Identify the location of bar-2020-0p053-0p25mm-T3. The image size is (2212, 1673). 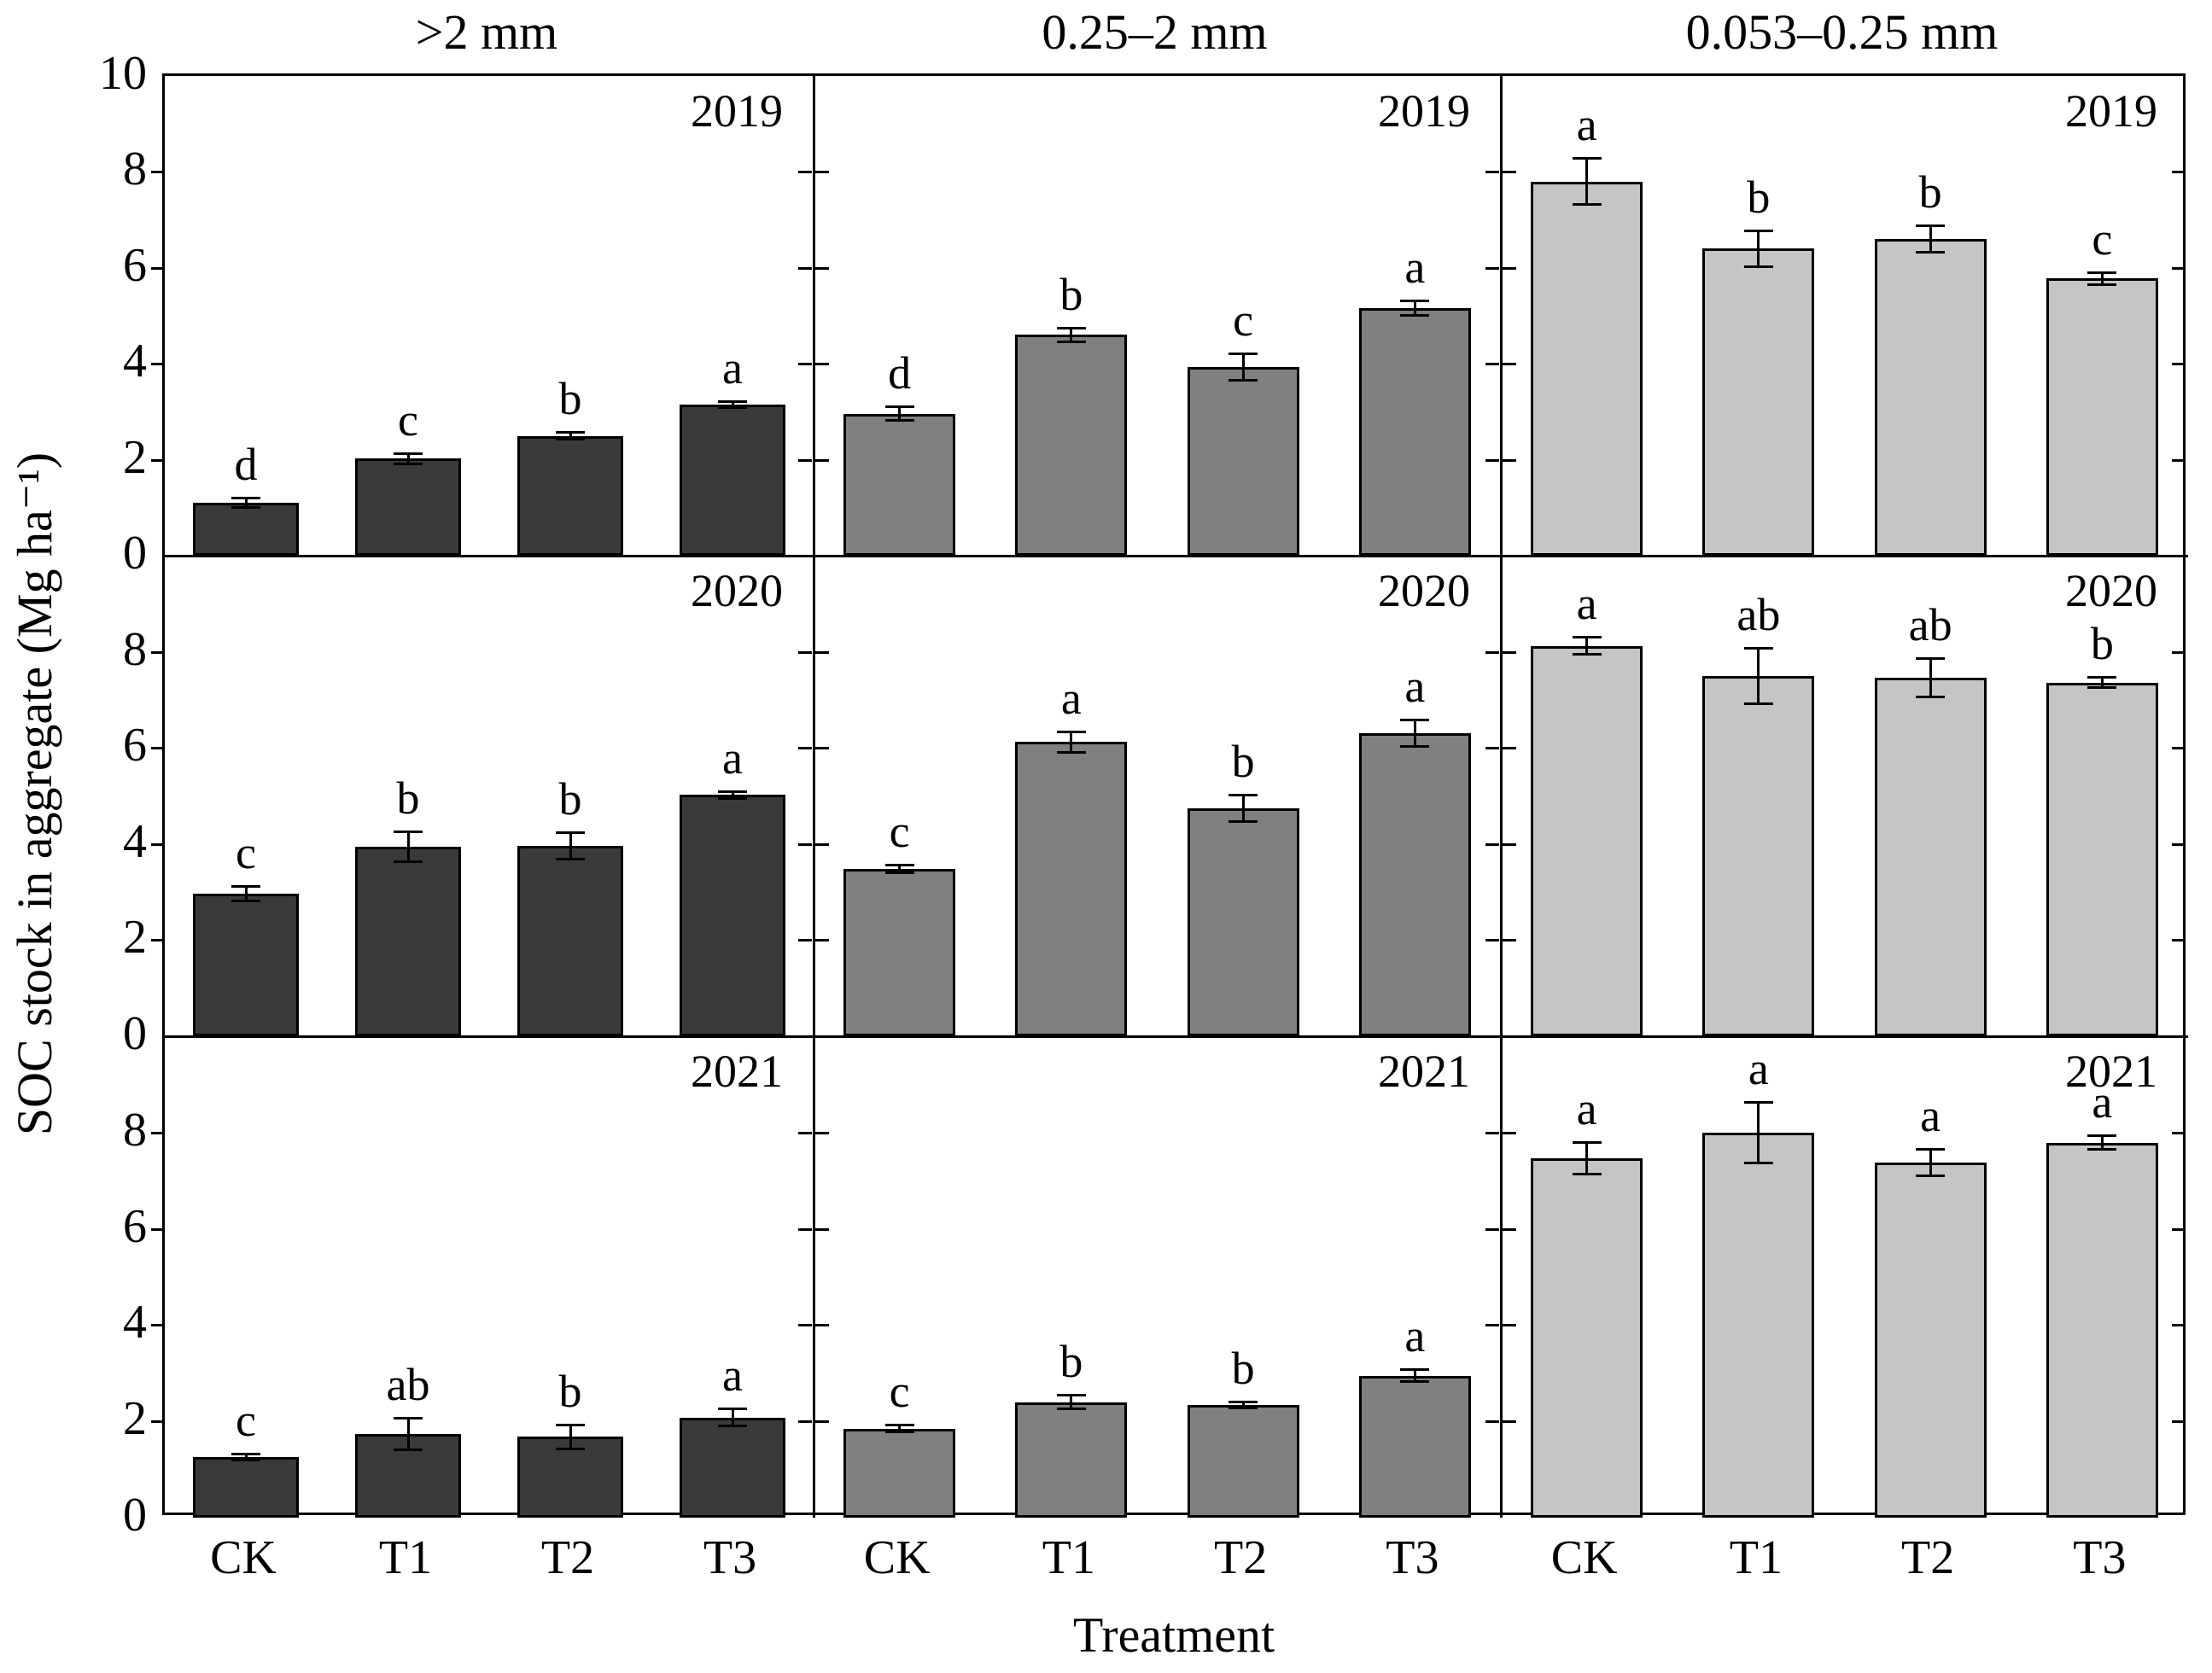
(2102, 859).